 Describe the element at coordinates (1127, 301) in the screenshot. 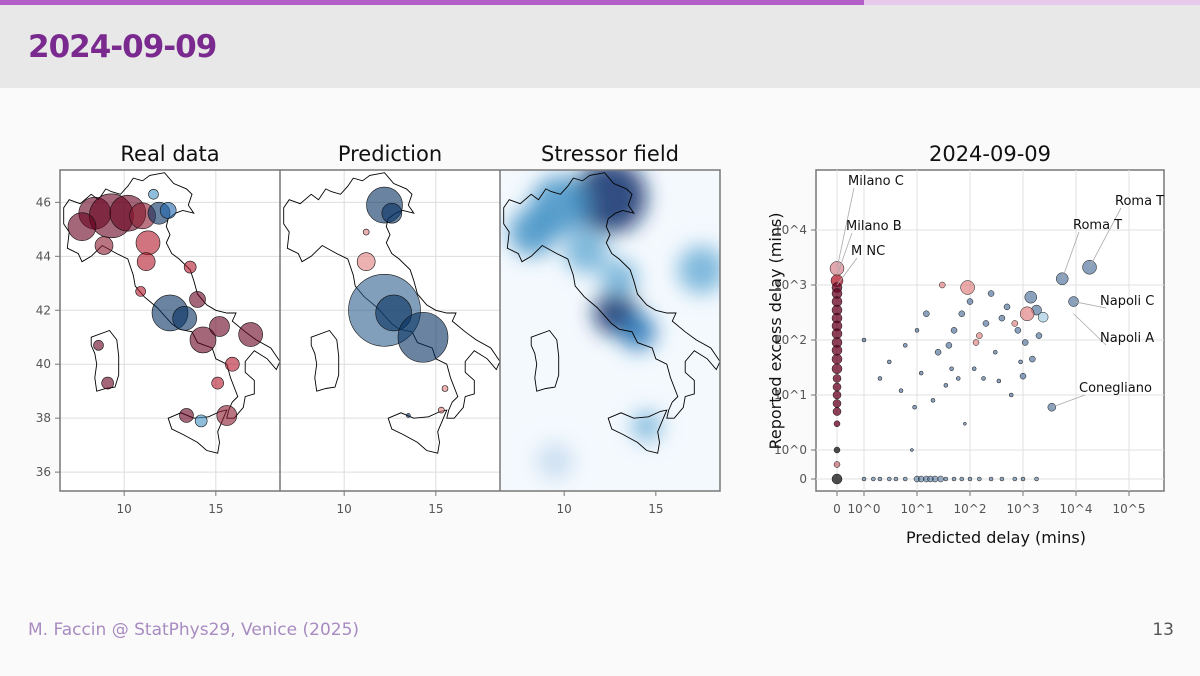

I see `annotation-label: Napoli C` at that location.